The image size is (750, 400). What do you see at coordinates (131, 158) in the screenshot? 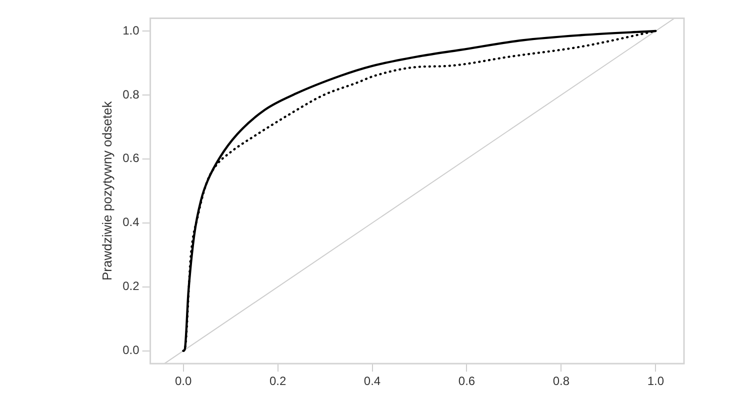
I see `y-tick-label: 0.6` at bounding box center [131, 158].